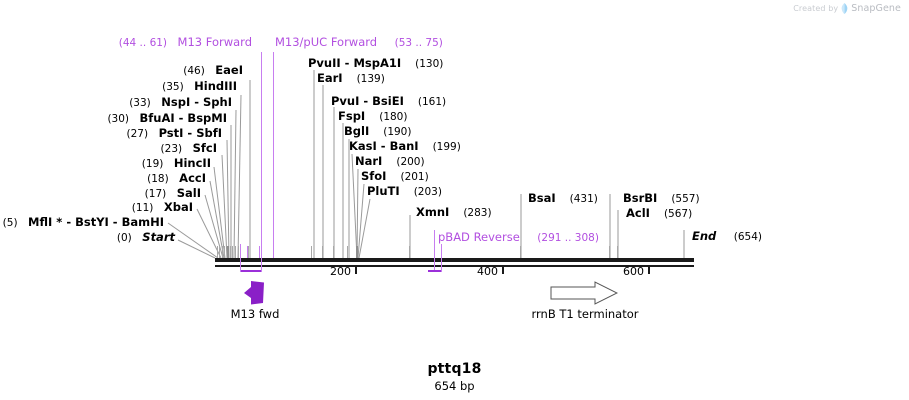 The image size is (909, 400). What do you see at coordinates (454, 212) in the screenshot?
I see `site-label-xmni: XmnI (283)` at bounding box center [454, 212].